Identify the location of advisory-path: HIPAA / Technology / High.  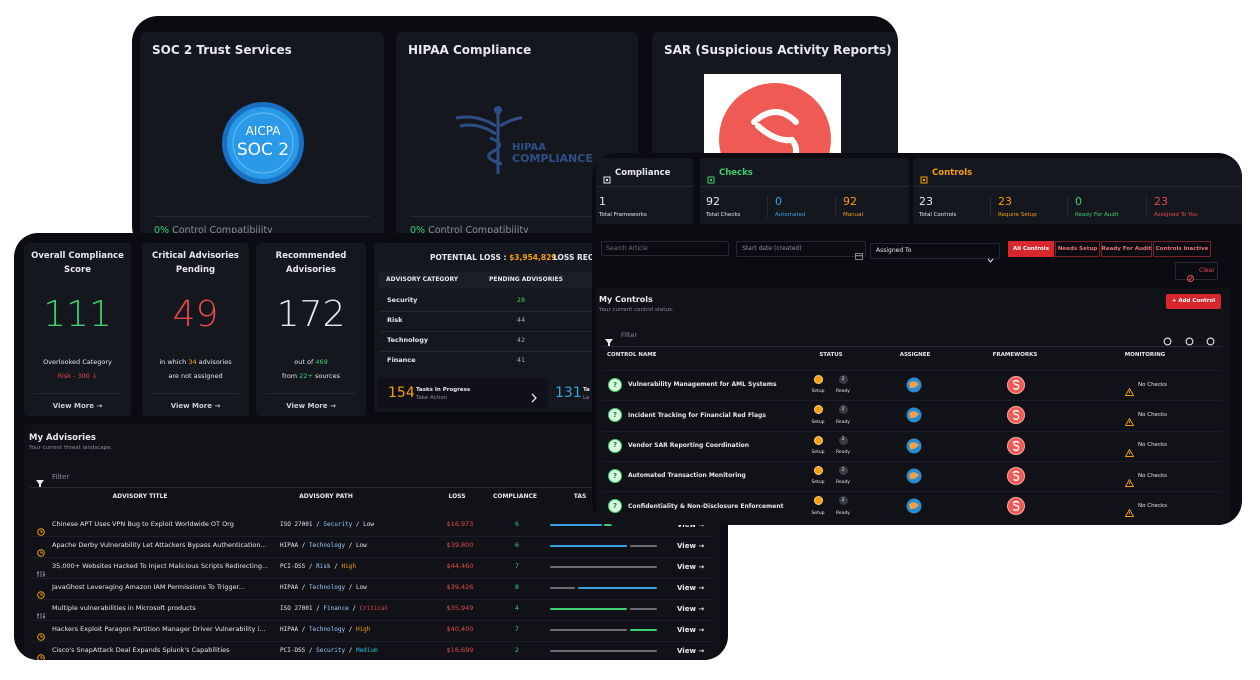
(325, 629).